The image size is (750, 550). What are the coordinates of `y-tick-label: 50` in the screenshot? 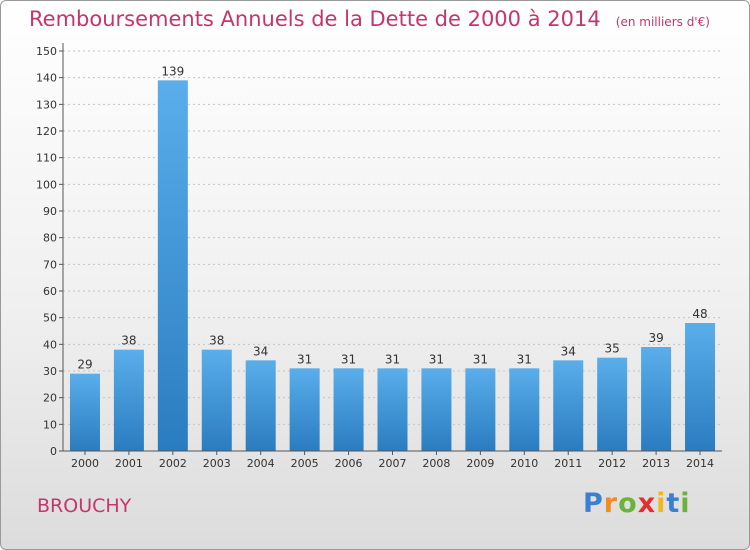 It's located at (50, 318).